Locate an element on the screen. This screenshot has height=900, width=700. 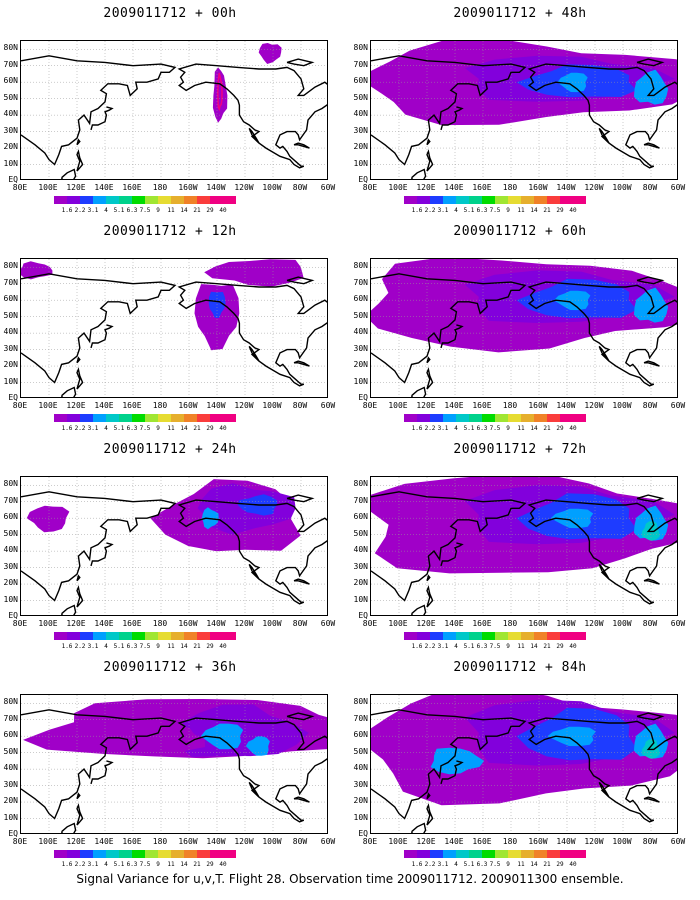
lon-tick-label: 140E is located at coordinates (454, 405).